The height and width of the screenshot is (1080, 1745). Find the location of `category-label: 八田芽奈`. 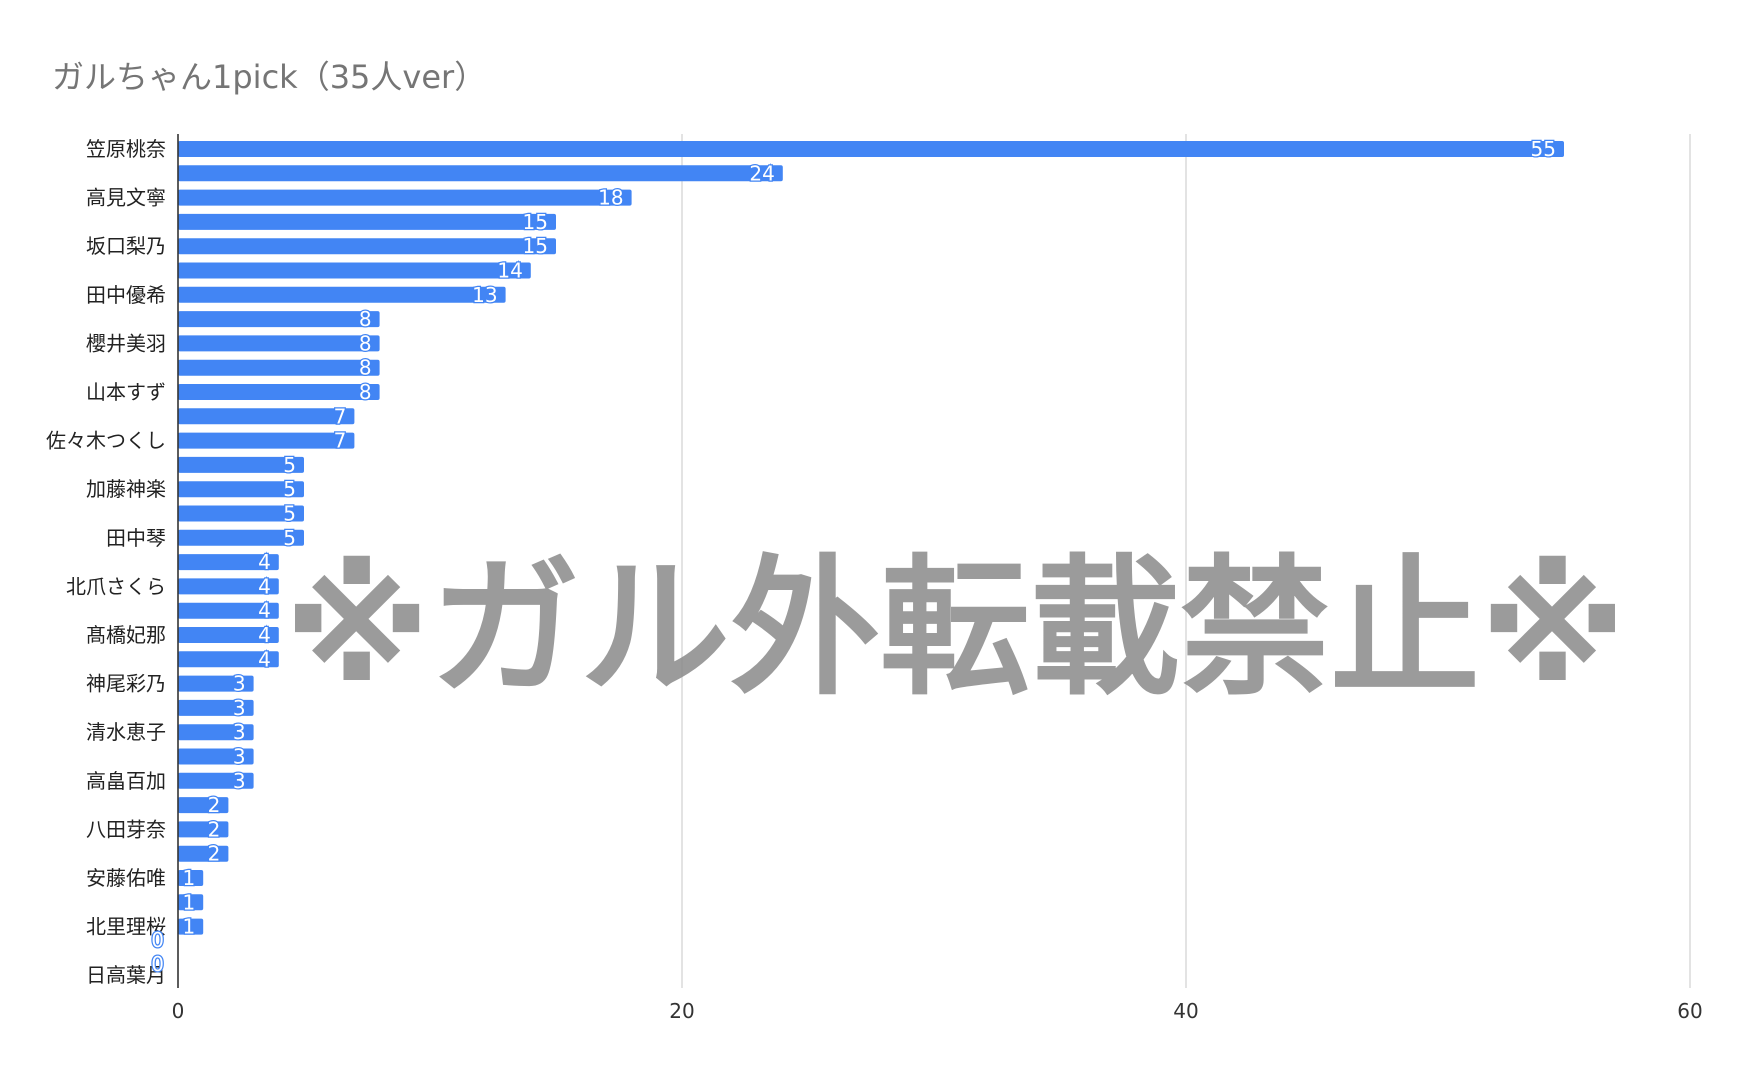

category-label: 八田芽奈 is located at coordinates (126, 829).